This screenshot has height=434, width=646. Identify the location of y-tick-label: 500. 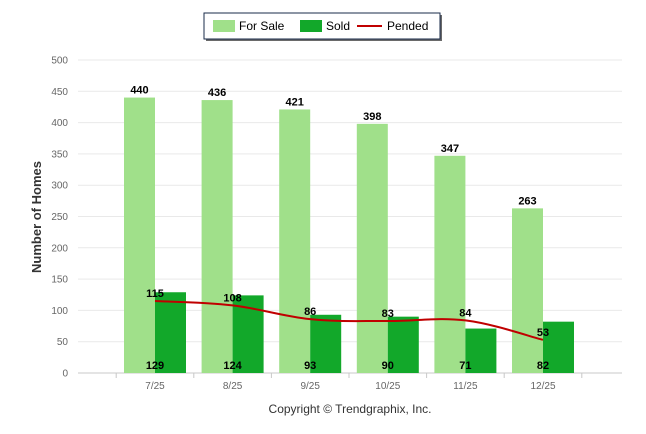
(59, 61).